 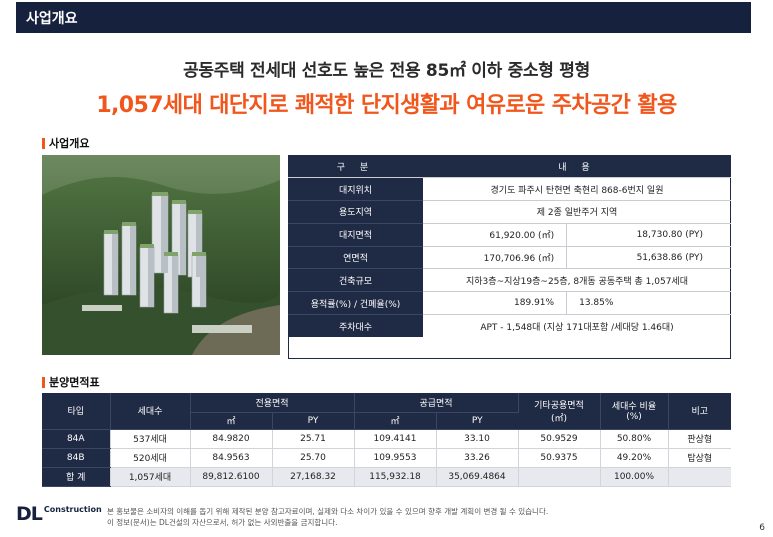 I want to click on area-header-ratio-unit: (%), so click(x=634, y=417).